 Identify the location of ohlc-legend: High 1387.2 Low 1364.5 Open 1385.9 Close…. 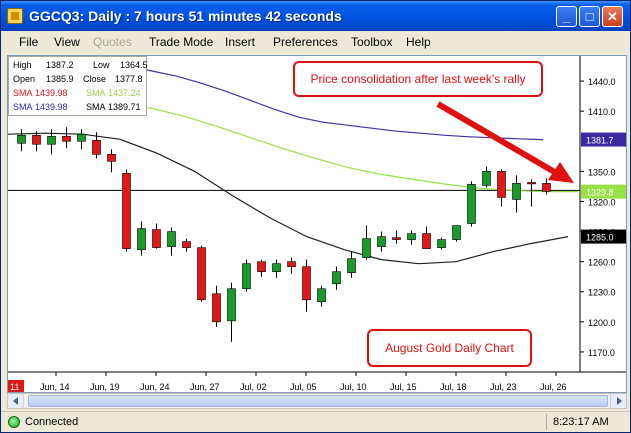
(78, 86).